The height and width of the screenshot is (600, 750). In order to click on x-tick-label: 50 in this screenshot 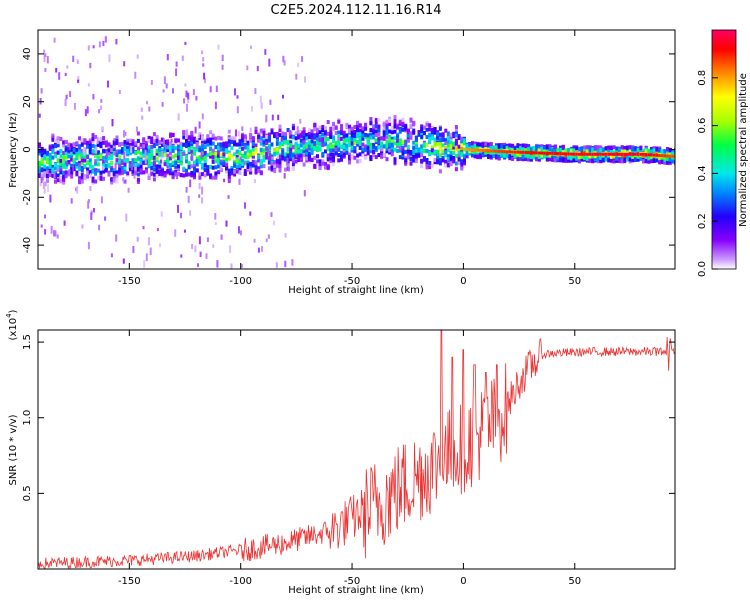, I will do `click(574, 281)`.